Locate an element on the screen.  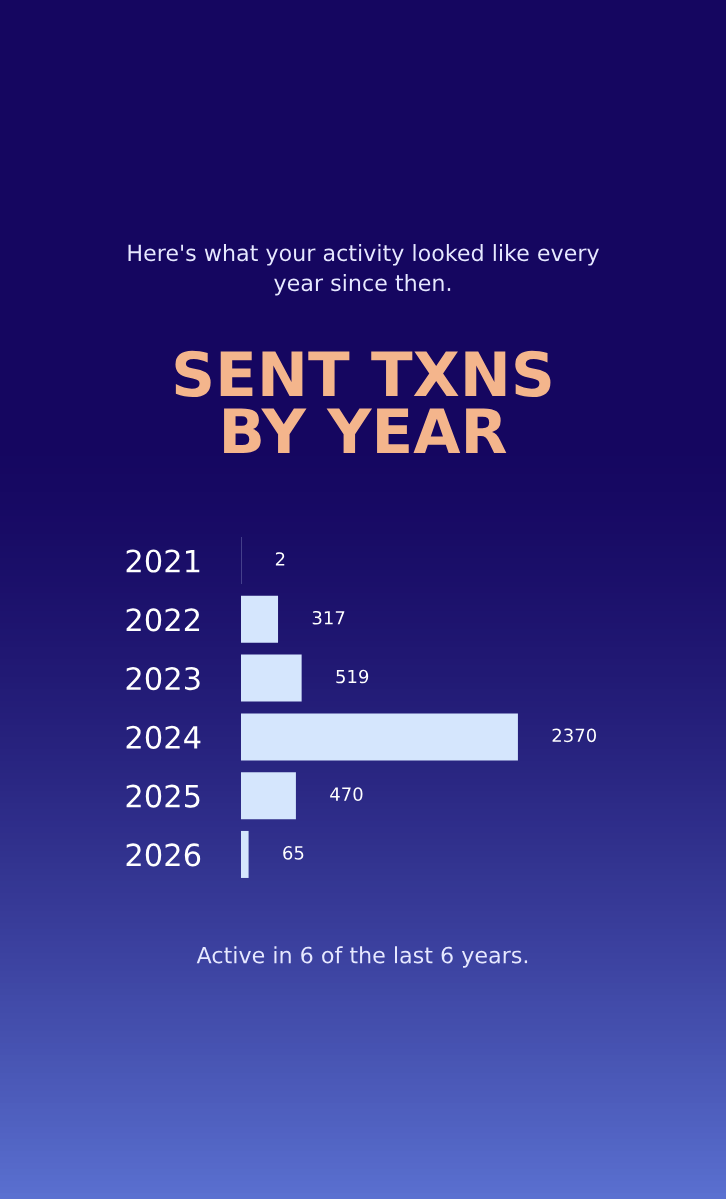
y-tick-label: 2025 is located at coordinates (163, 796).